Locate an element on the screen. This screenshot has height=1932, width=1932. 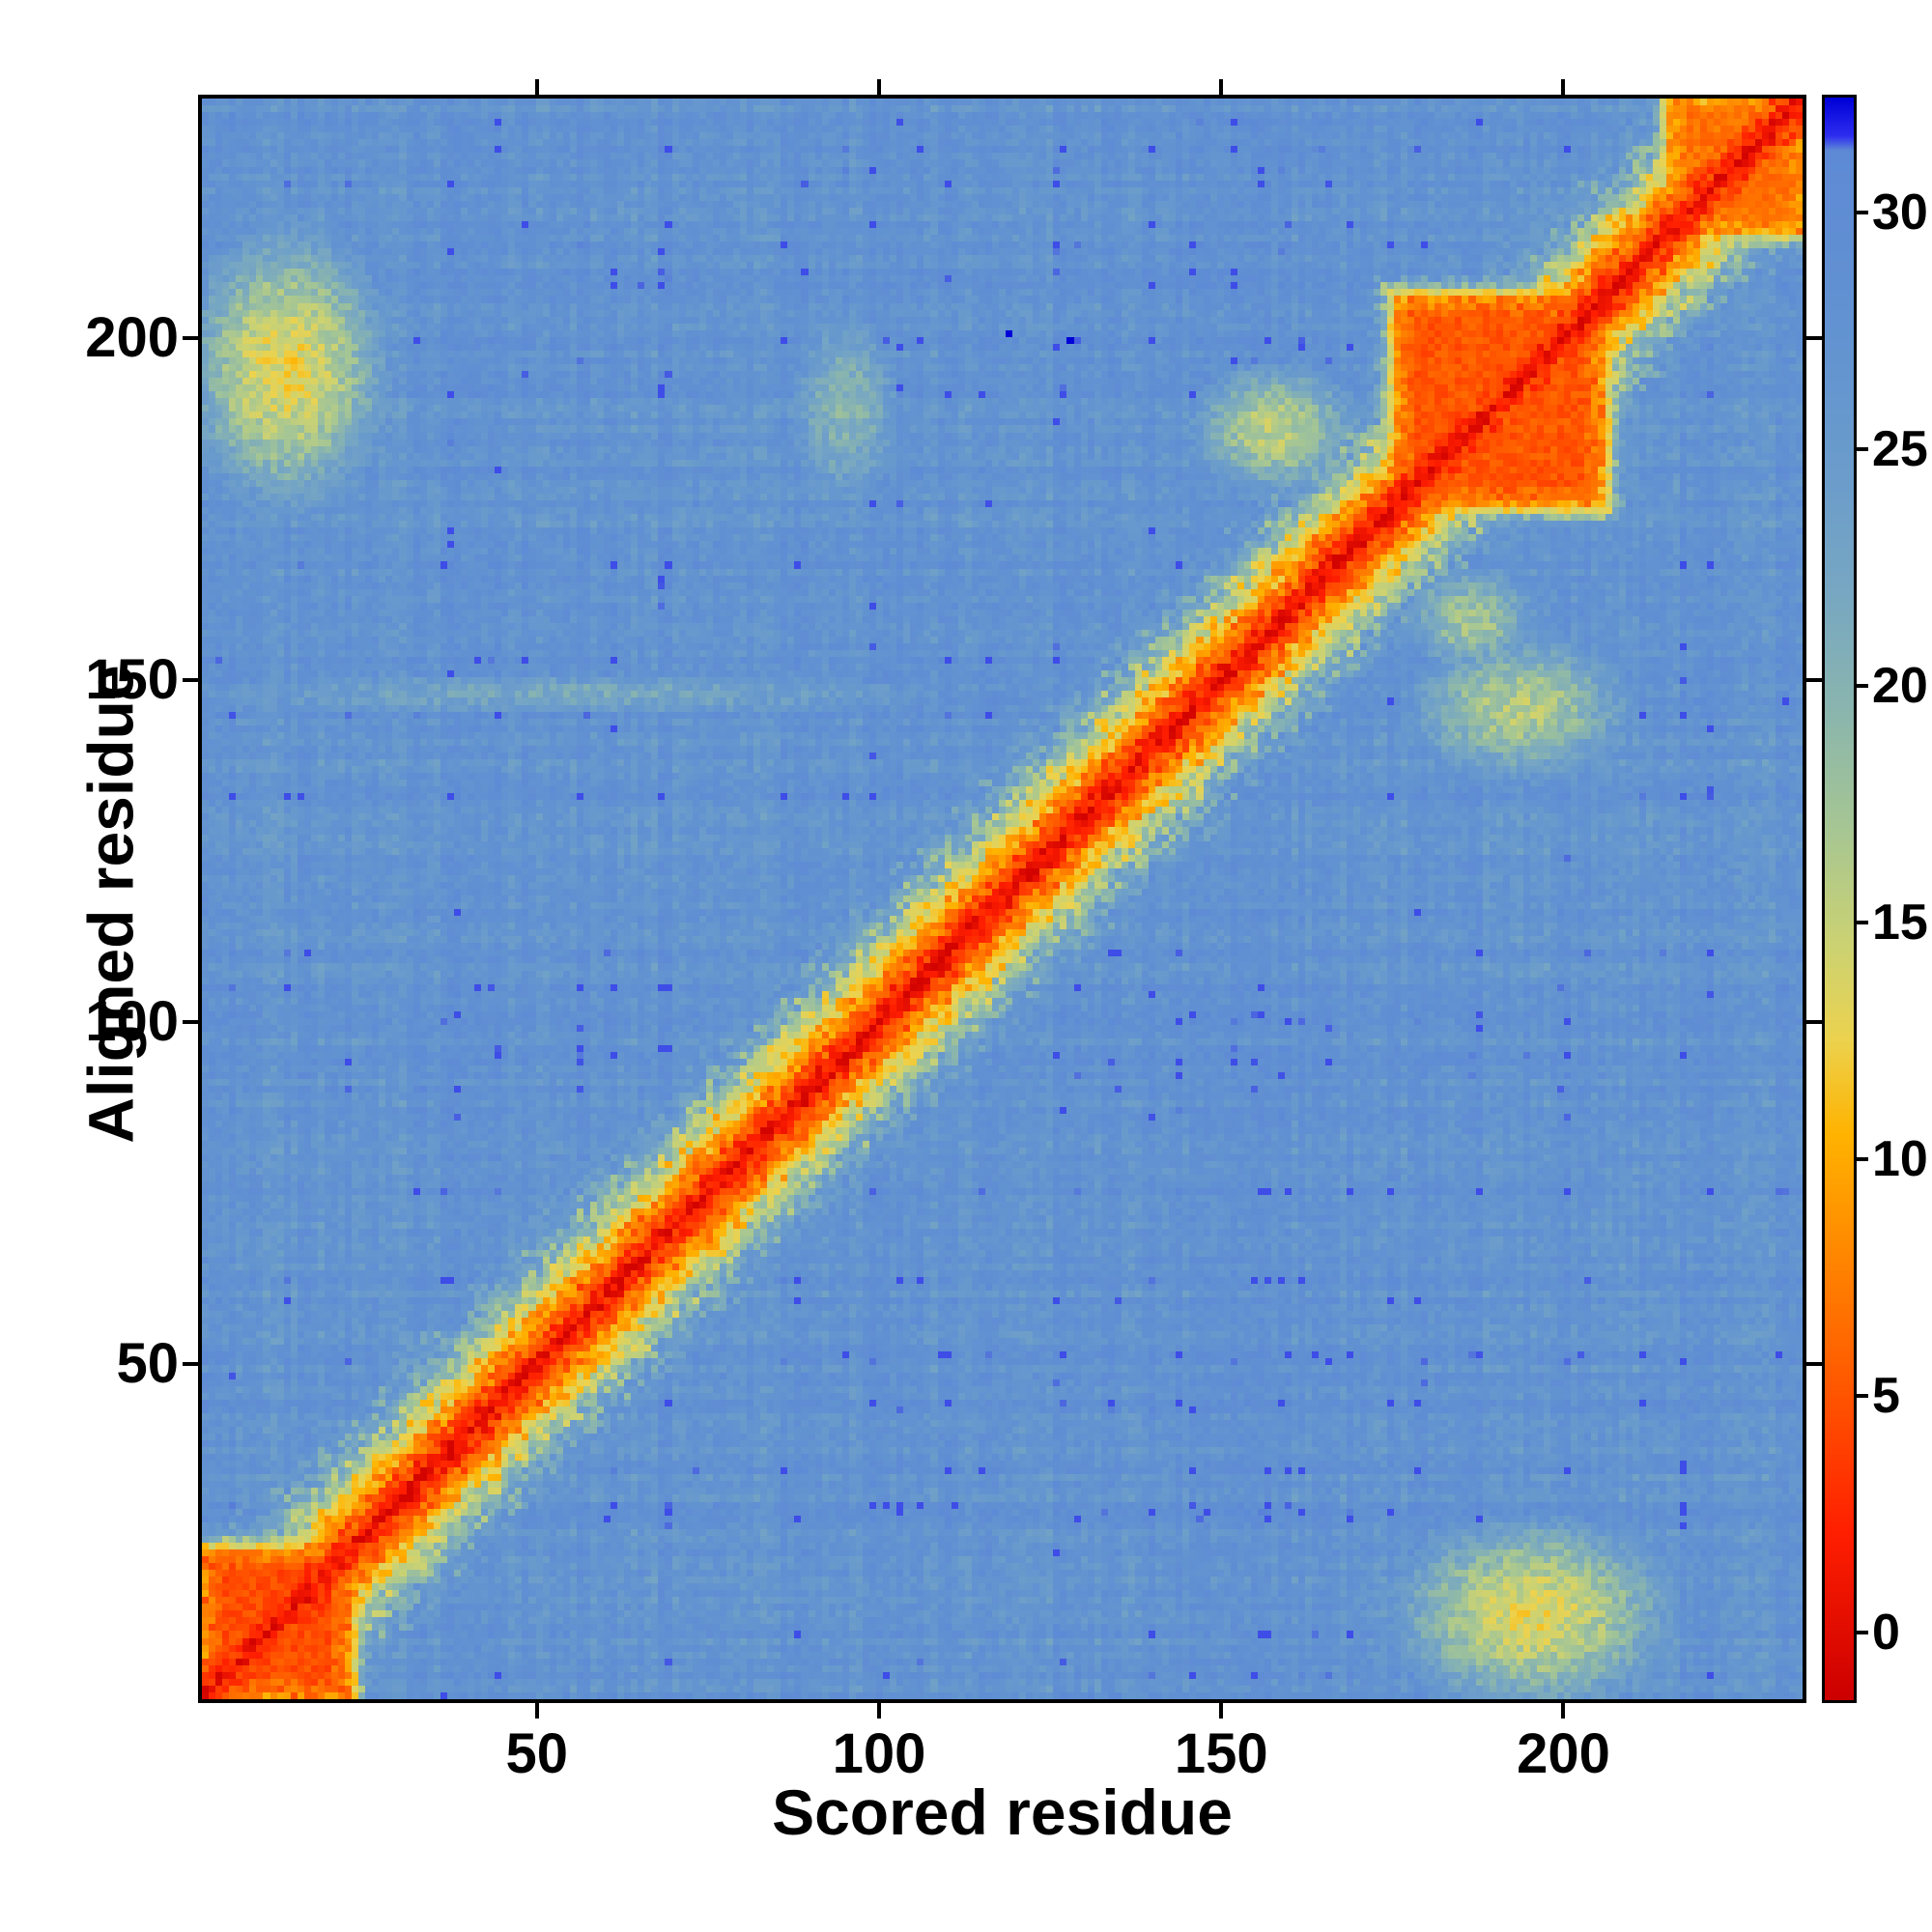
colorbar-tick-label: 15 is located at coordinates (1900, 922).